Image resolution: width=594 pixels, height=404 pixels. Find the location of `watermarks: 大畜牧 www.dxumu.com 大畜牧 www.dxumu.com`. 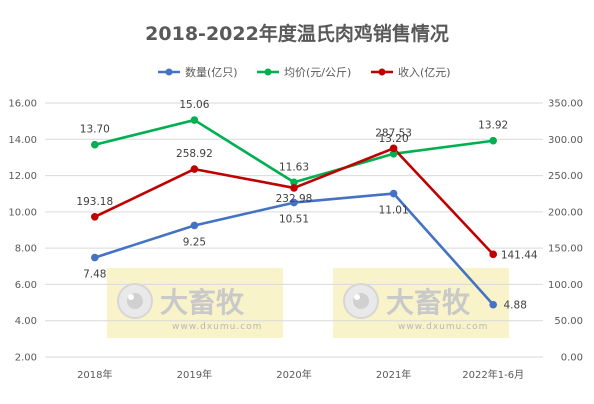

watermarks: 大畜牧 www.dxumu.com 大畜牧 www.dxumu.com is located at coordinates (308, 303).